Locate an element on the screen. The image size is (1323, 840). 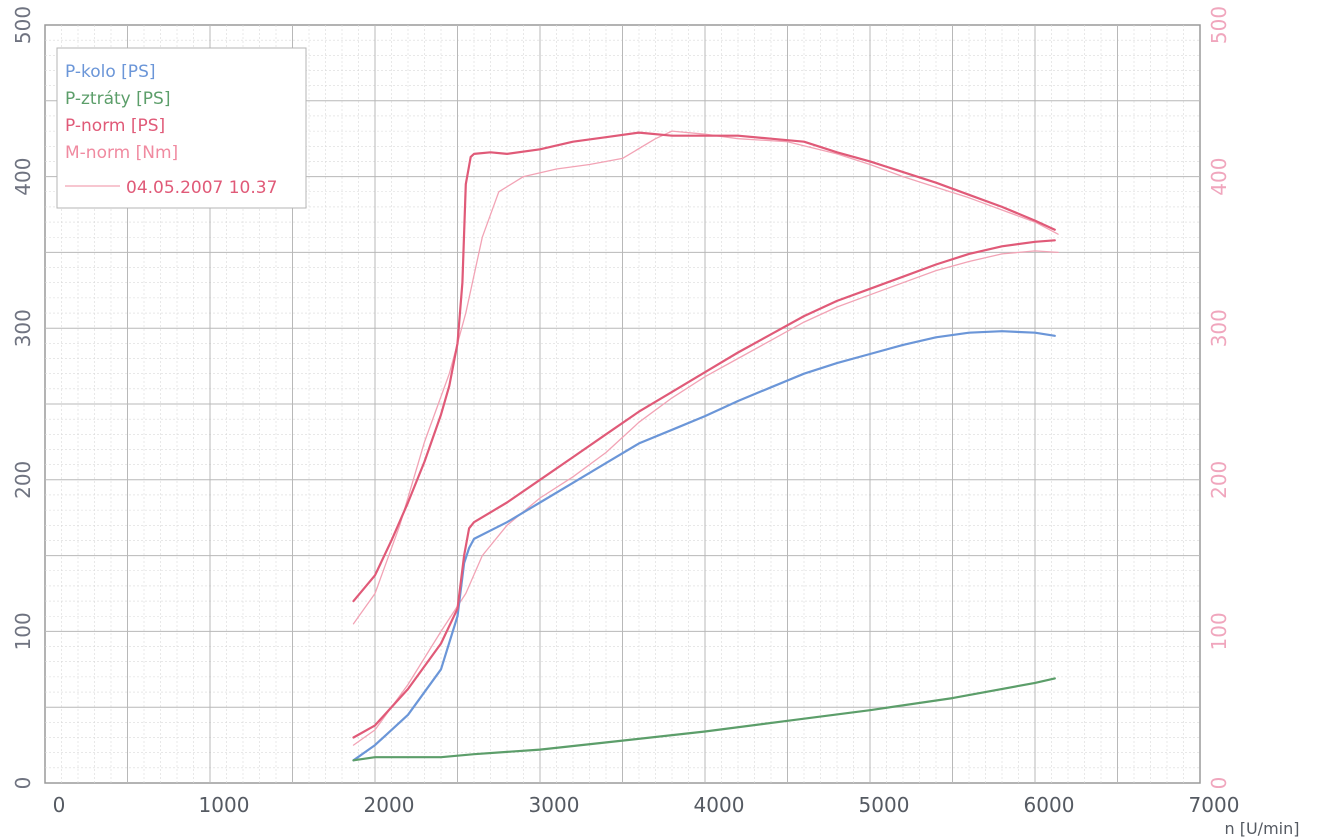
p-ztraty-line is located at coordinates (704, 719).